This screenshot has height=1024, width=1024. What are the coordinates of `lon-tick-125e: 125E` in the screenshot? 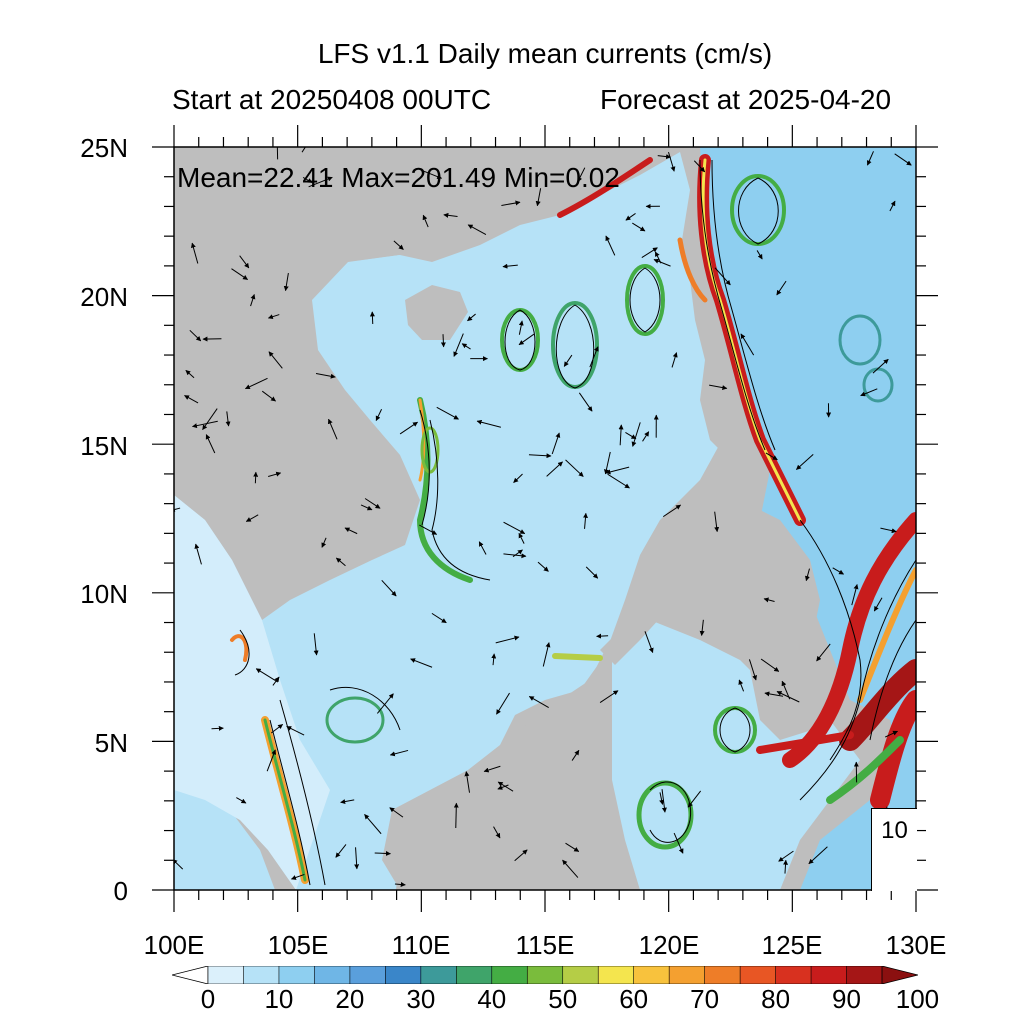 It's located at (792, 945).